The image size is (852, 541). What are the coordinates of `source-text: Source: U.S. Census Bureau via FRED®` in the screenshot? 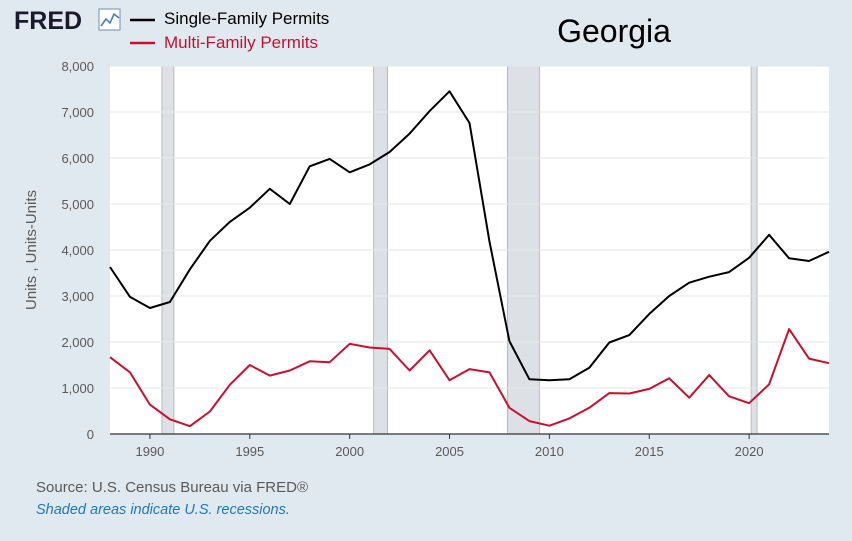 It's located at (172, 487).